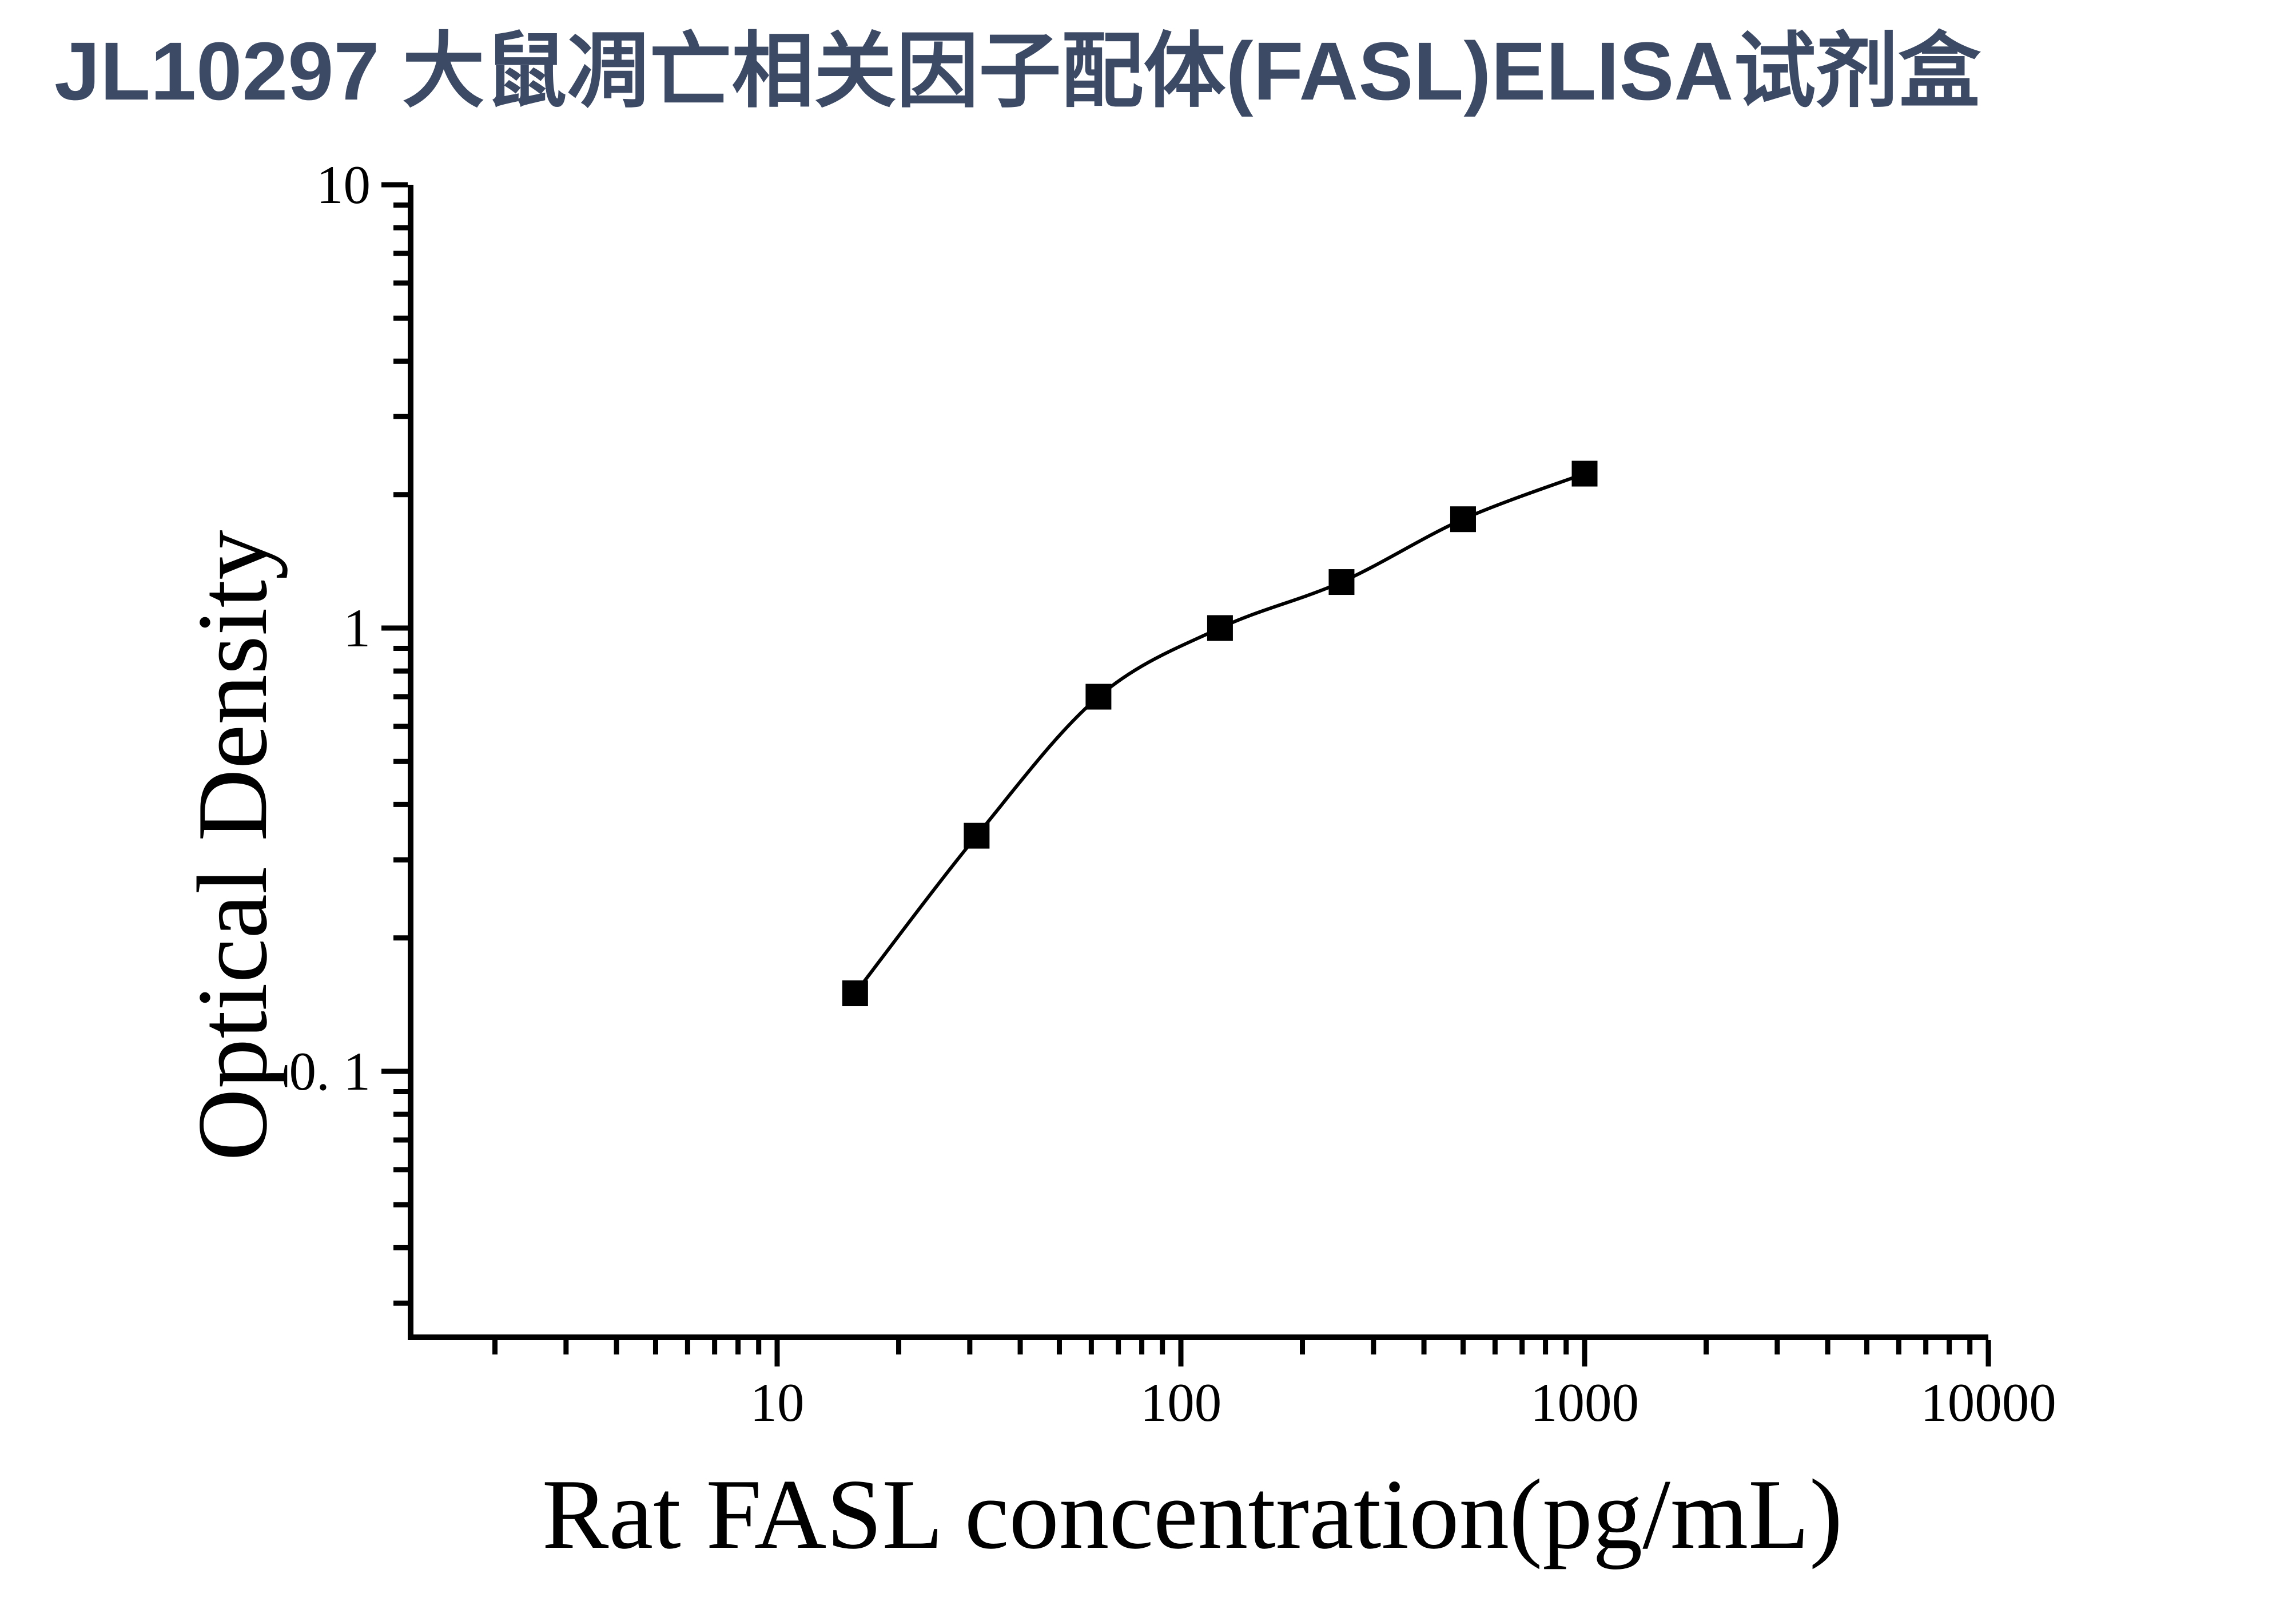  What do you see at coordinates (1988, 1402) in the screenshot?
I see `x-tick-label: 10000` at bounding box center [1988, 1402].